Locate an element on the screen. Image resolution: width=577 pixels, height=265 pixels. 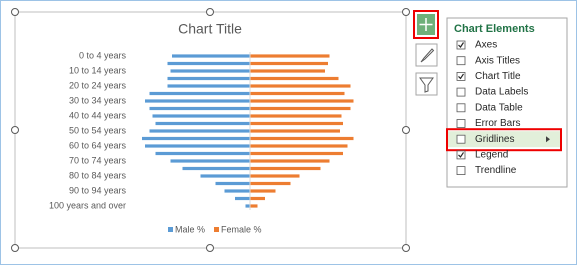
item-label: Data Labels is located at coordinates (501, 92).